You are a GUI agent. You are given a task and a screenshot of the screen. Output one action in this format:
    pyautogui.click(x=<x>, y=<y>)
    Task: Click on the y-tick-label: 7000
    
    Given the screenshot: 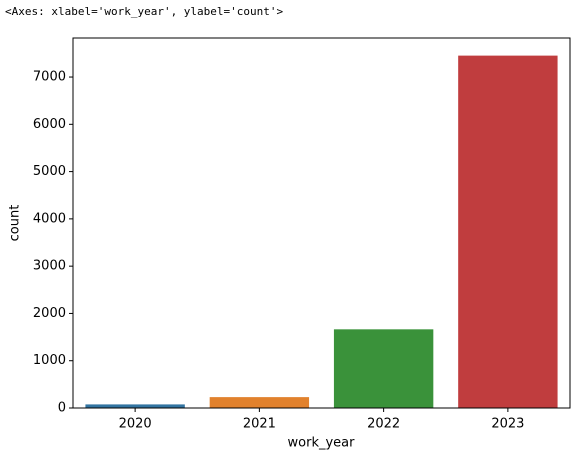 What is the action you would take?
    pyautogui.click(x=49, y=77)
    